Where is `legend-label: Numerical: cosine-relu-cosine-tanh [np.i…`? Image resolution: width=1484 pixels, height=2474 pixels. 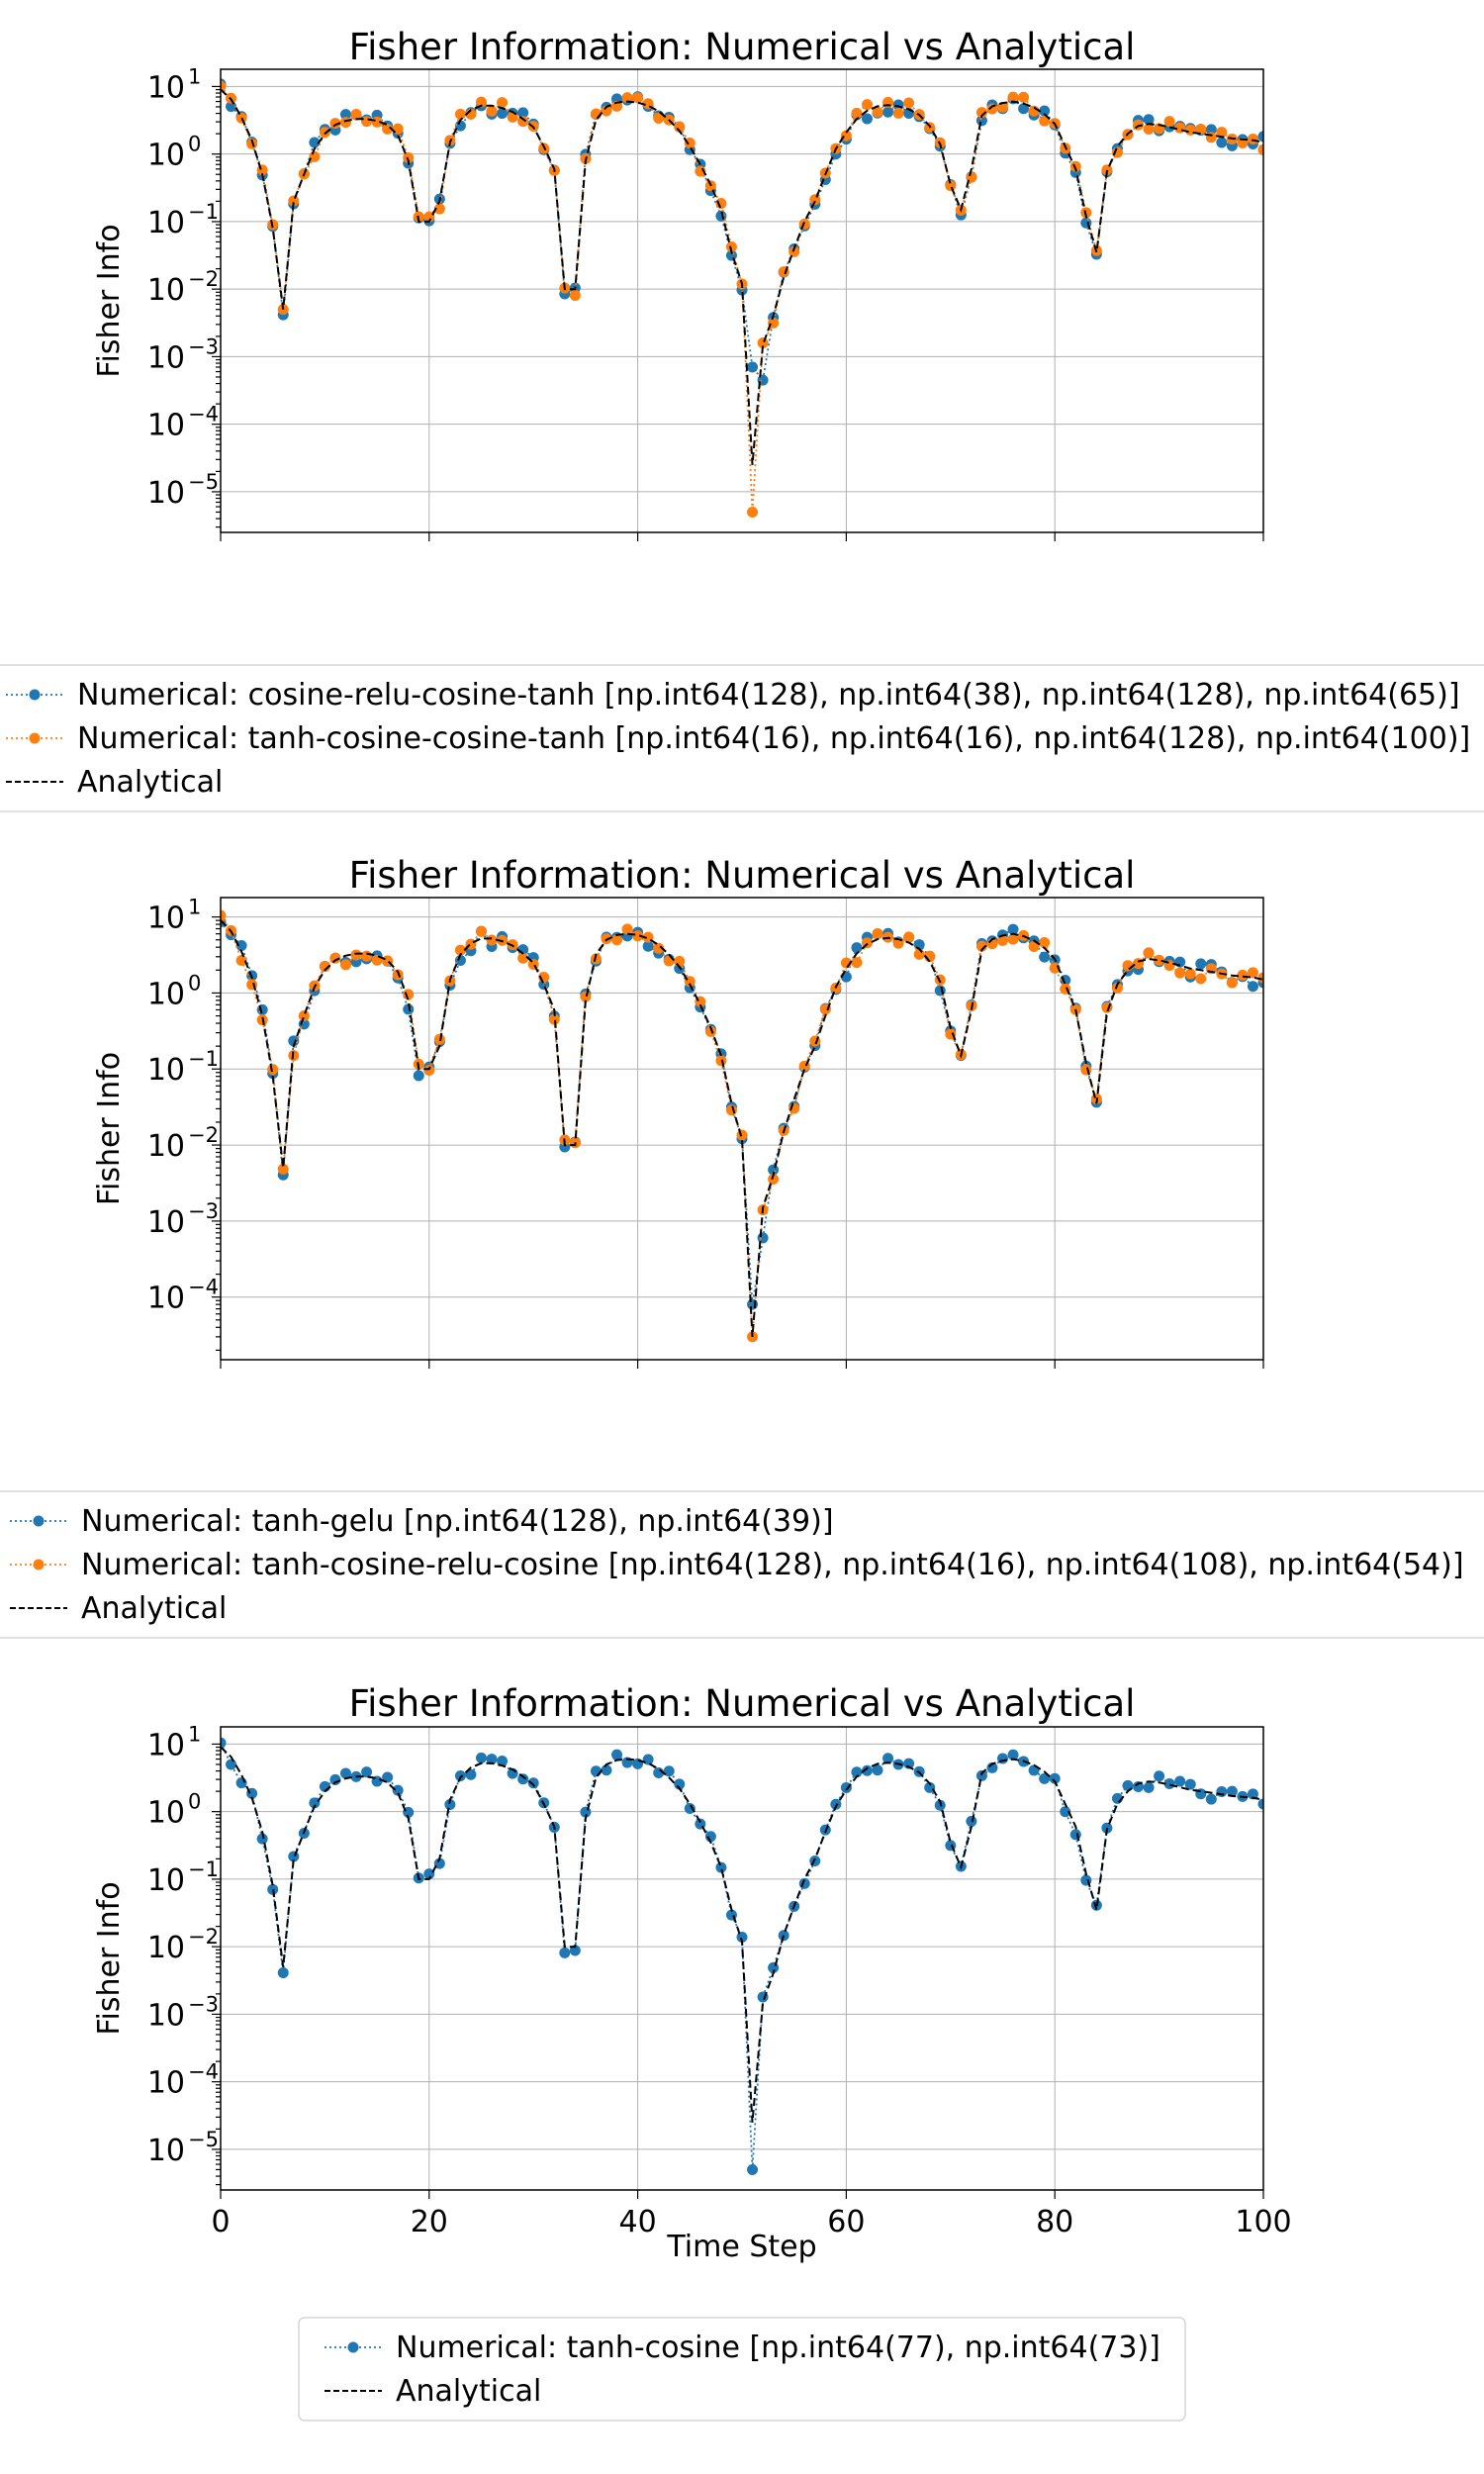 legend-label: Numerical: cosine-relu-cosine-tanh [np.i… is located at coordinates (768, 696).